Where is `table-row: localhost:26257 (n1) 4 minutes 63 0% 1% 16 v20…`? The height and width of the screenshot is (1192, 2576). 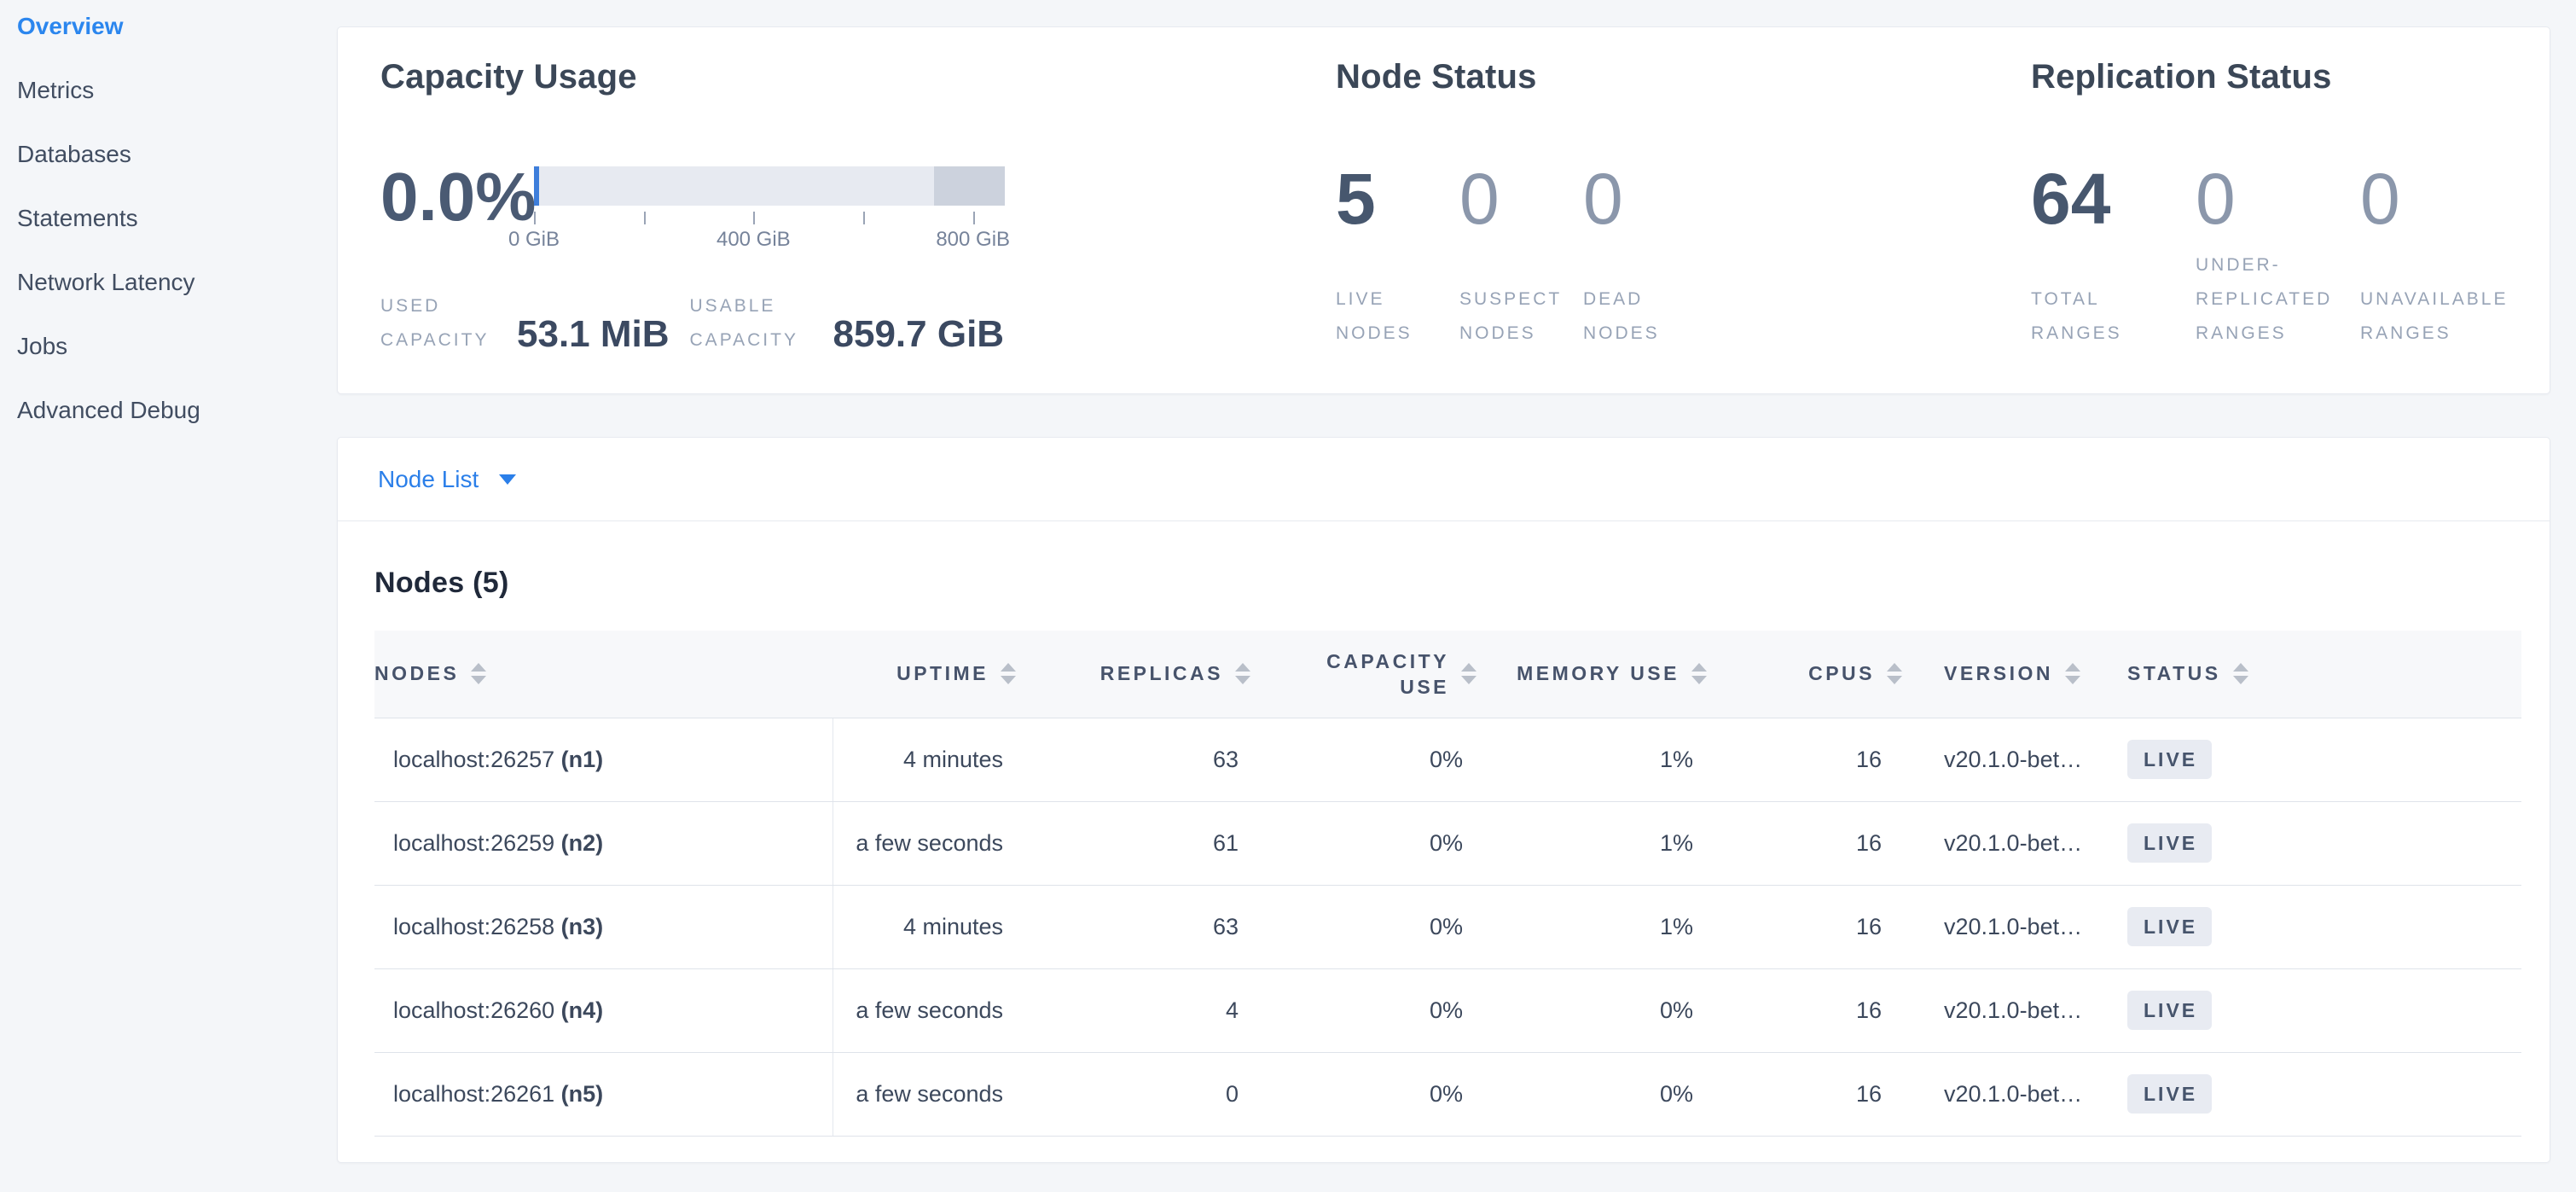
table-row: localhost:26257 (n1) 4 minutes 63 0% 1% 16 v20… is located at coordinates (1447, 760).